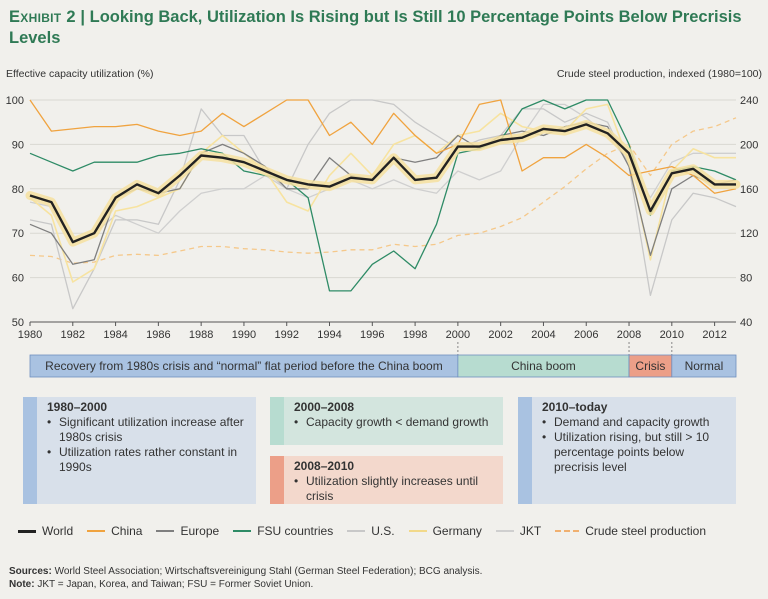  Describe the element at coordinates (714, 335) in the screenshot. I see `x-tick-label: 2012` at that location.